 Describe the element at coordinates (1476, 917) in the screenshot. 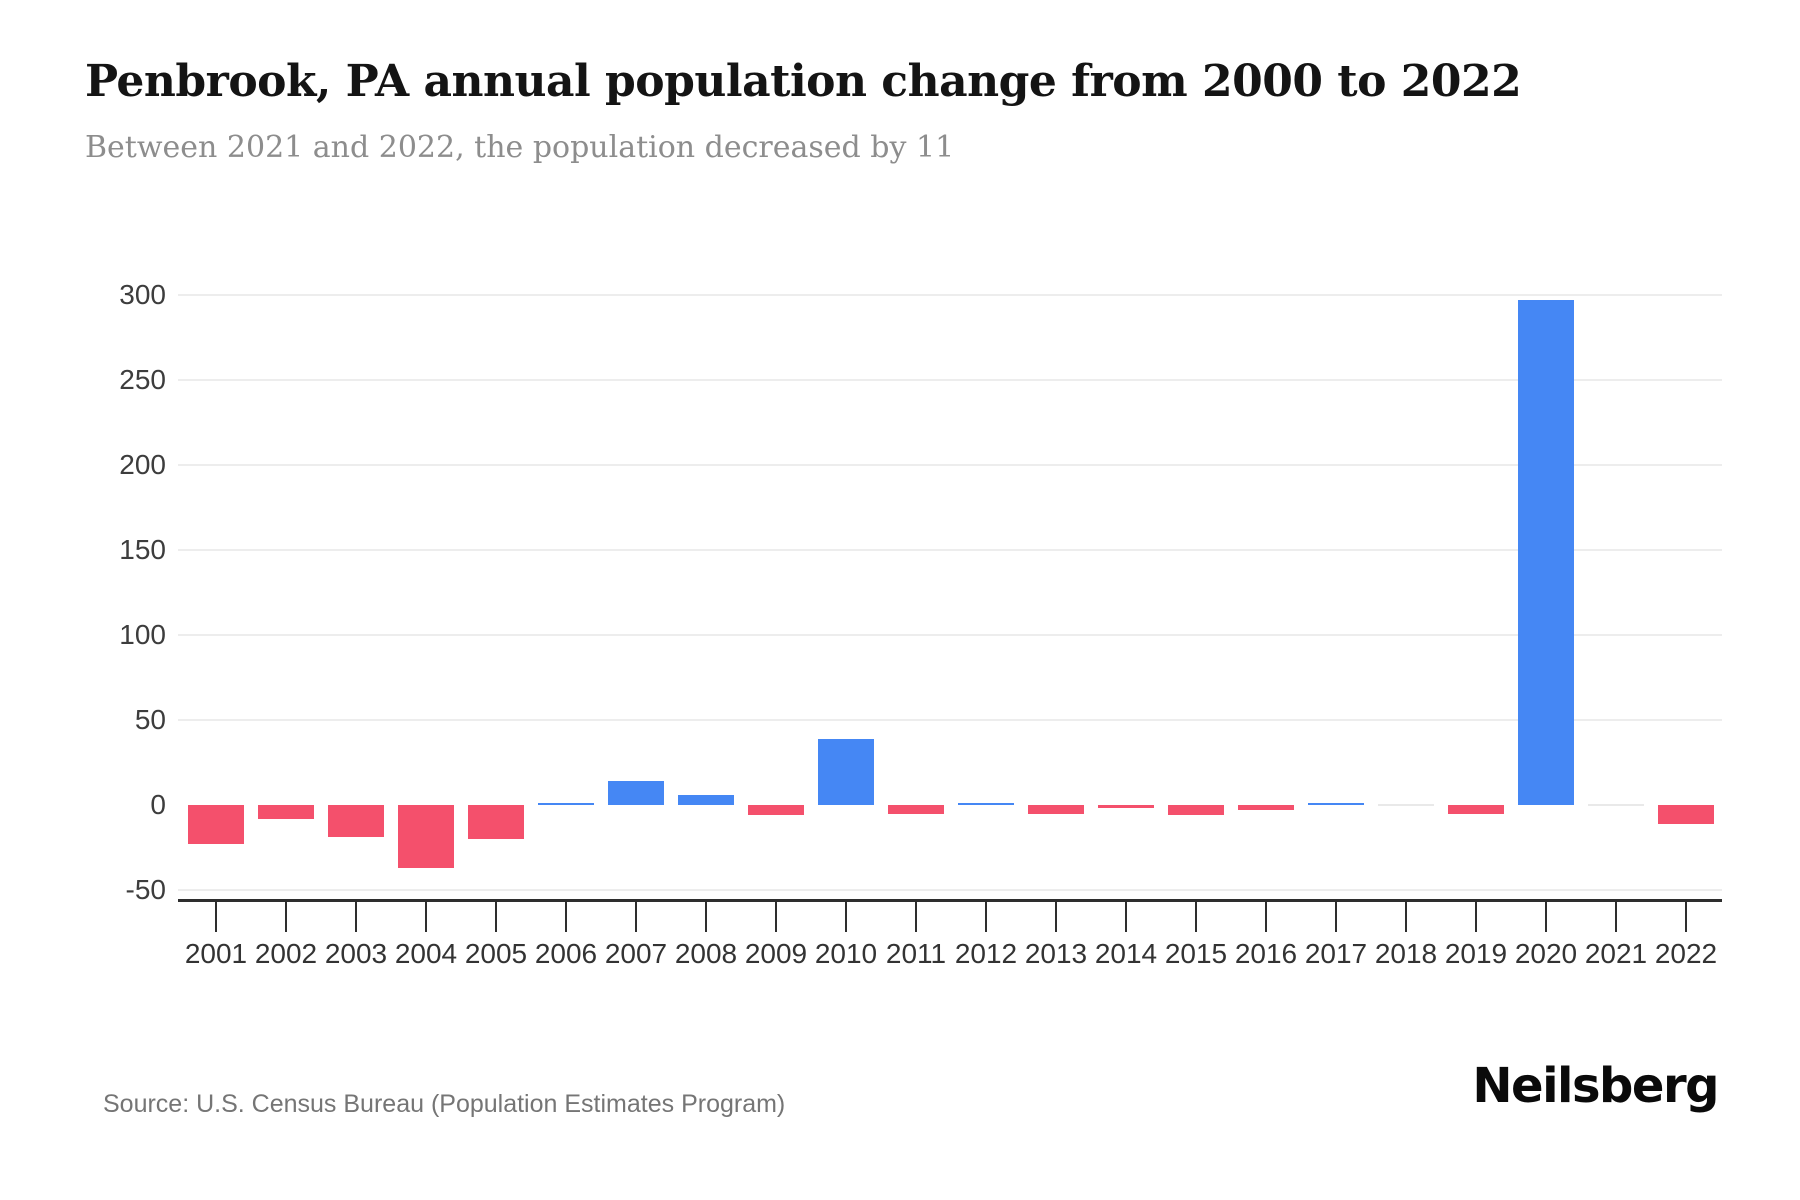

I see `x-axis-tick-2019` at that location.